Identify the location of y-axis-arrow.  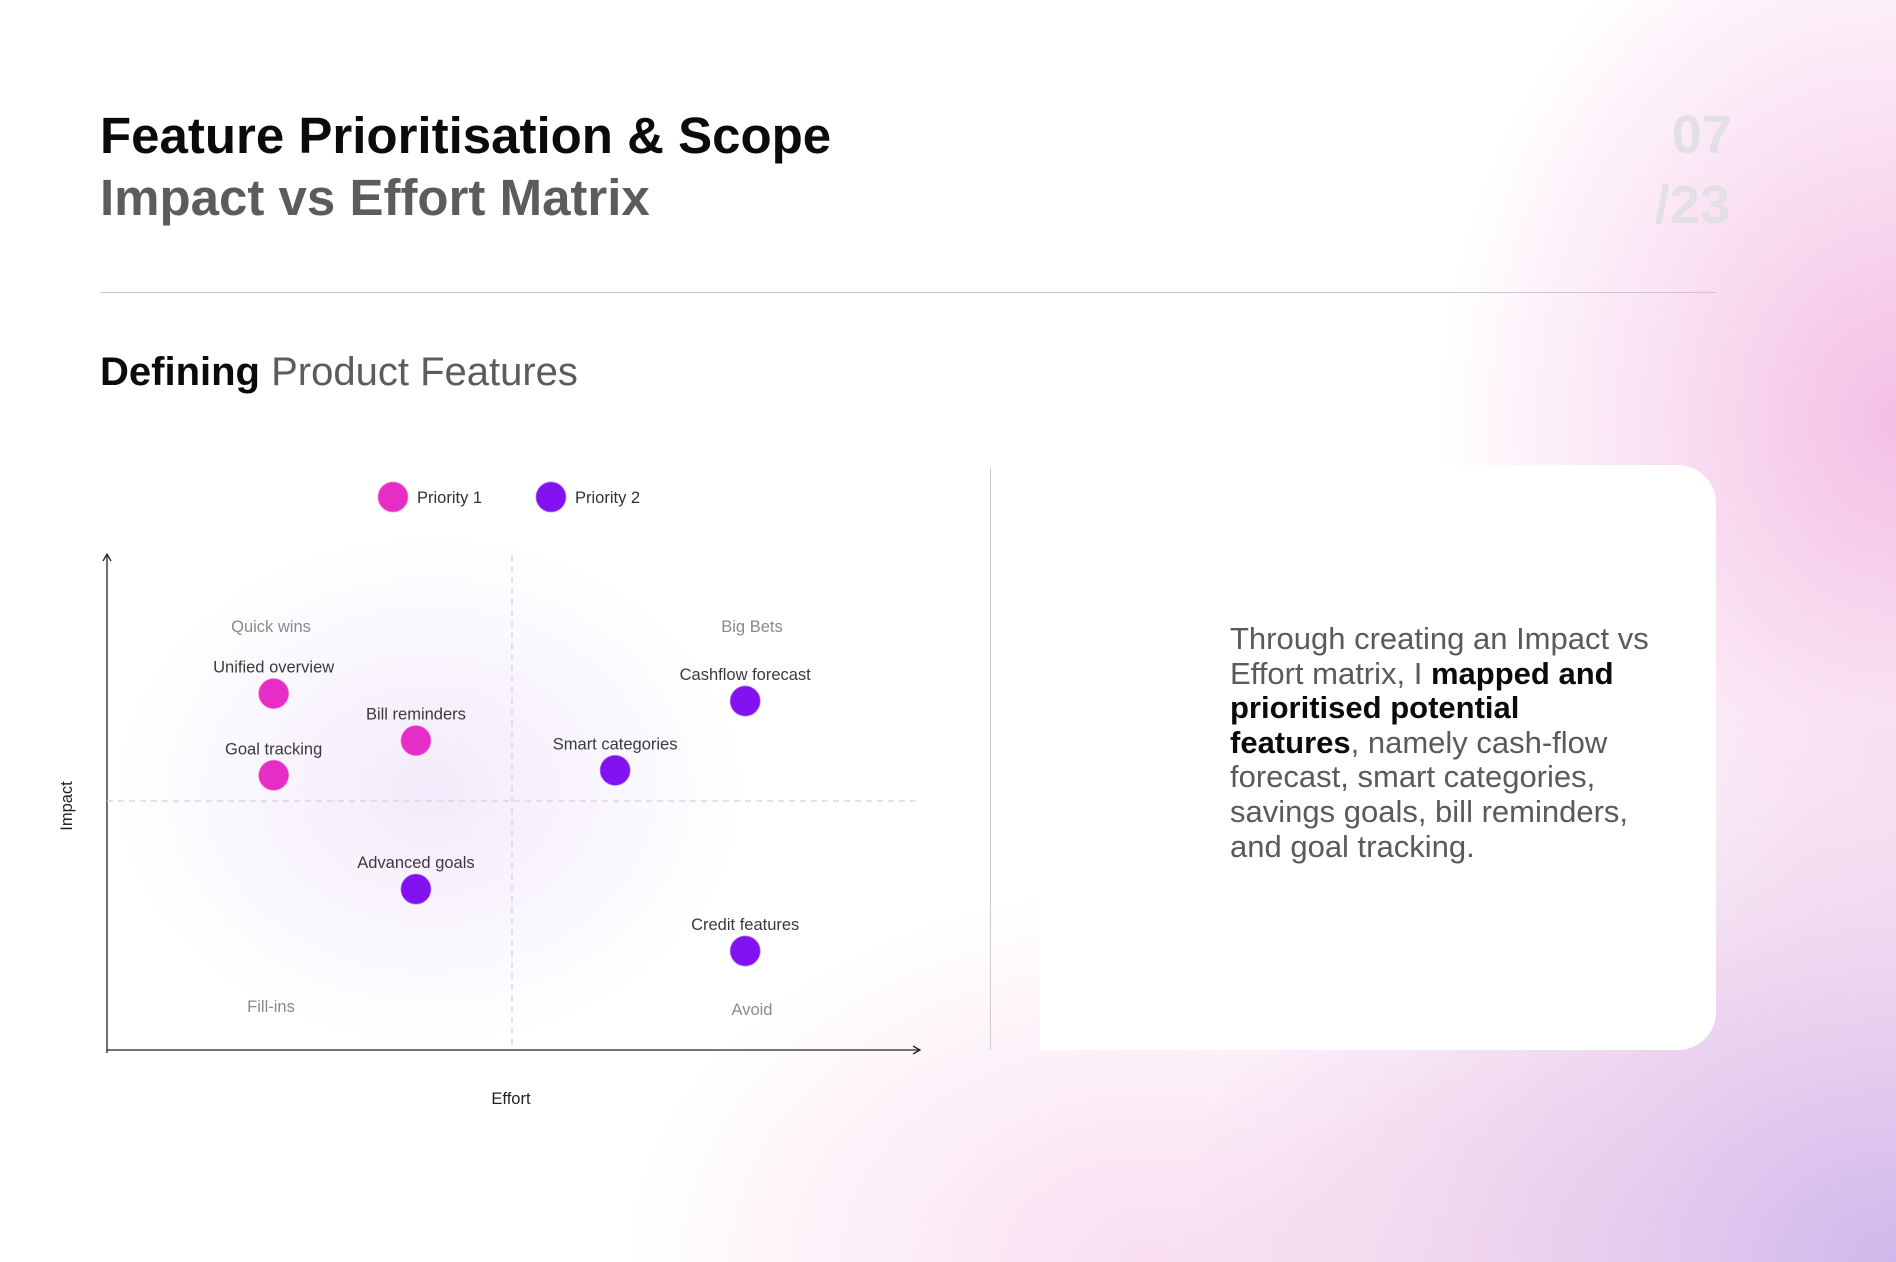
(107, 557).